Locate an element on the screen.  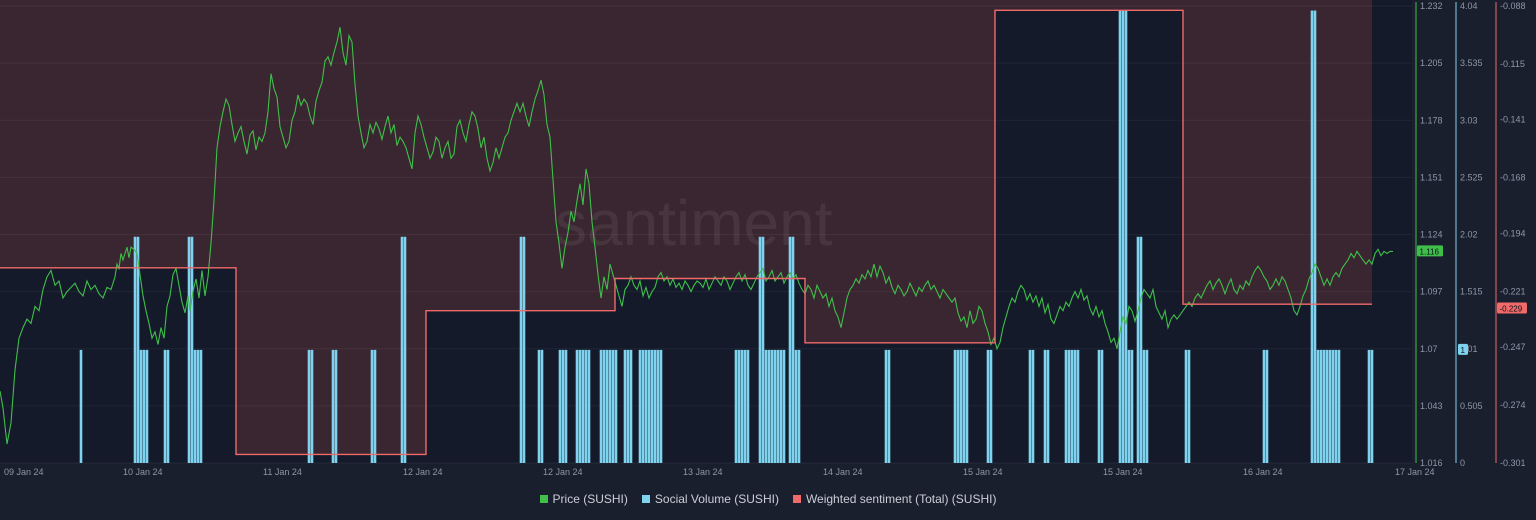
price-tick-label: 1.205 is located at coordinates (1431, 63).